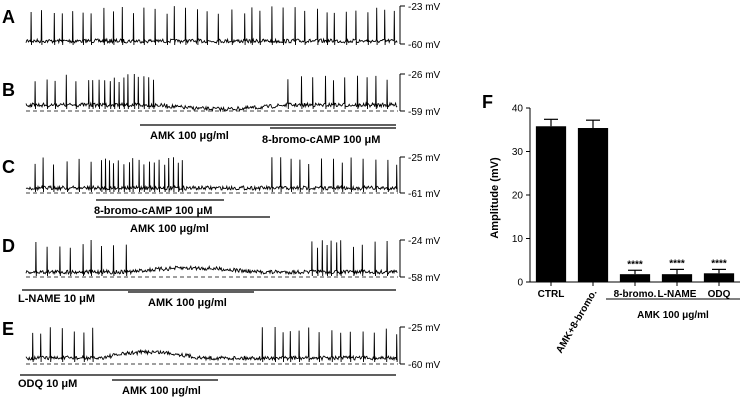  I want to click on y-tick-label: 0, so click(520, 283).